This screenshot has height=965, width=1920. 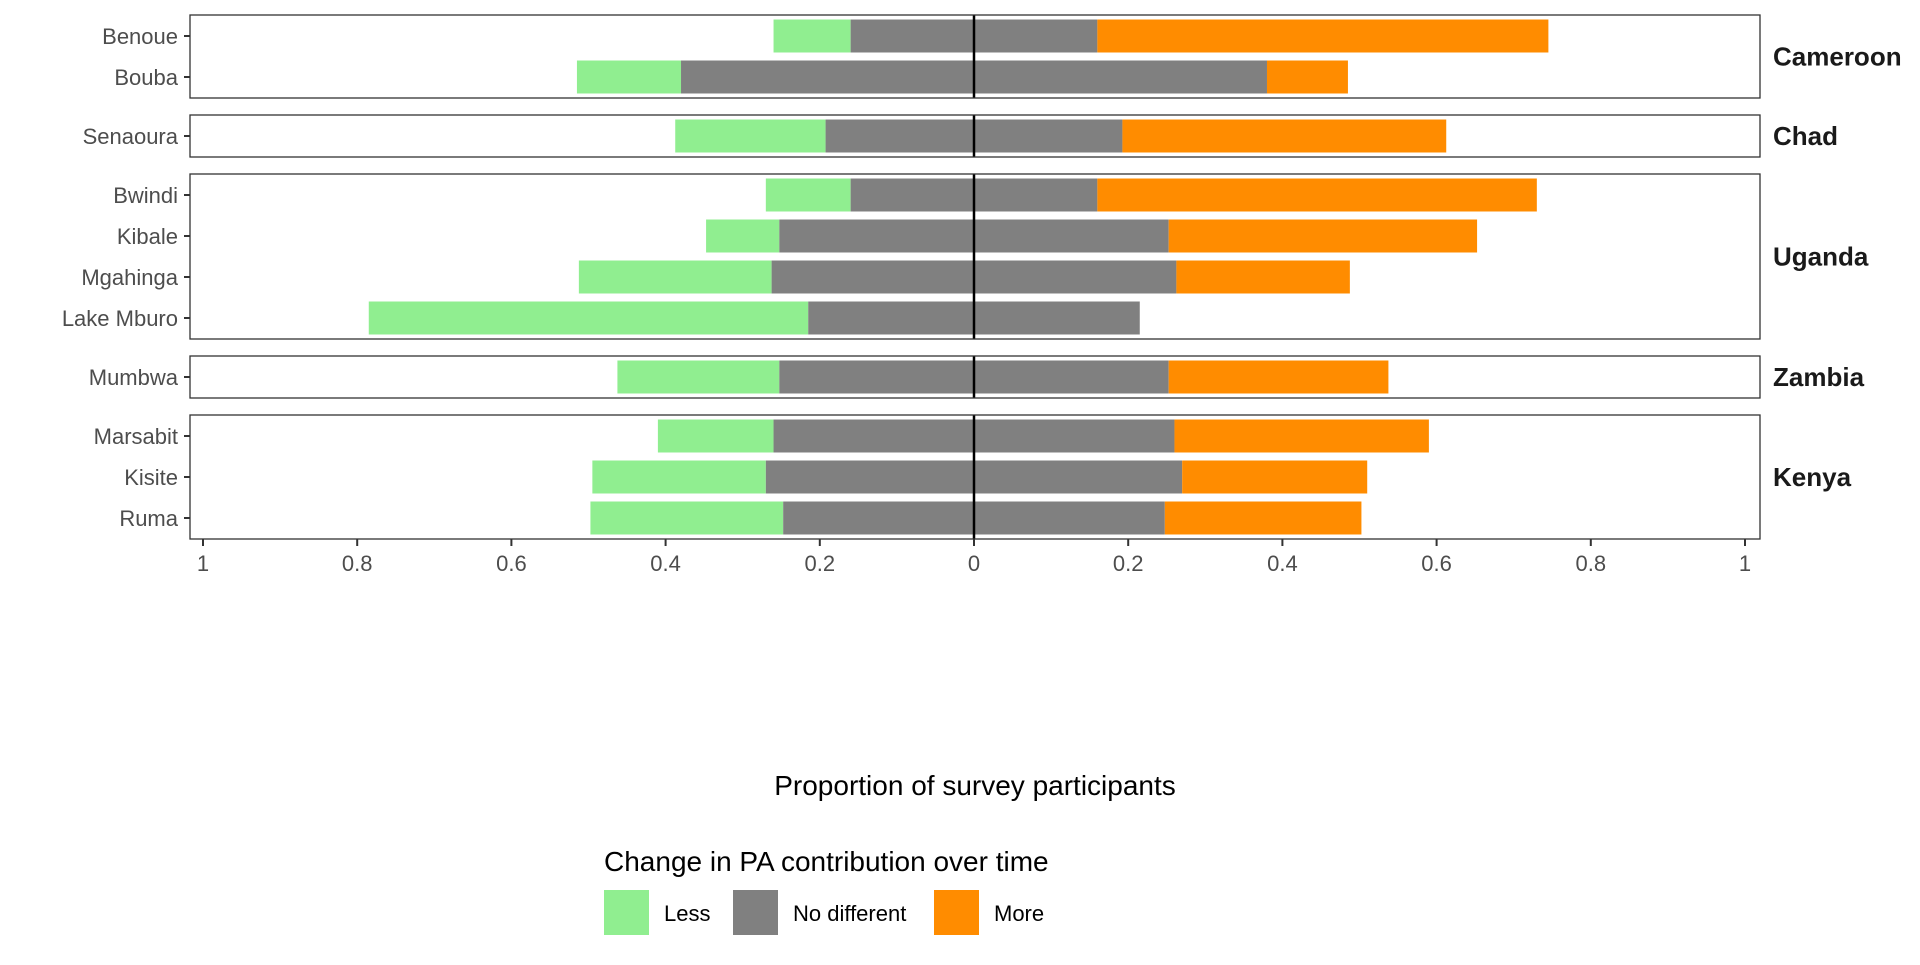 What do you see at coordinates (140, 36) in the screenshot?
I see `row-label-benoue: Benoue` at bounding box center [140, 36].